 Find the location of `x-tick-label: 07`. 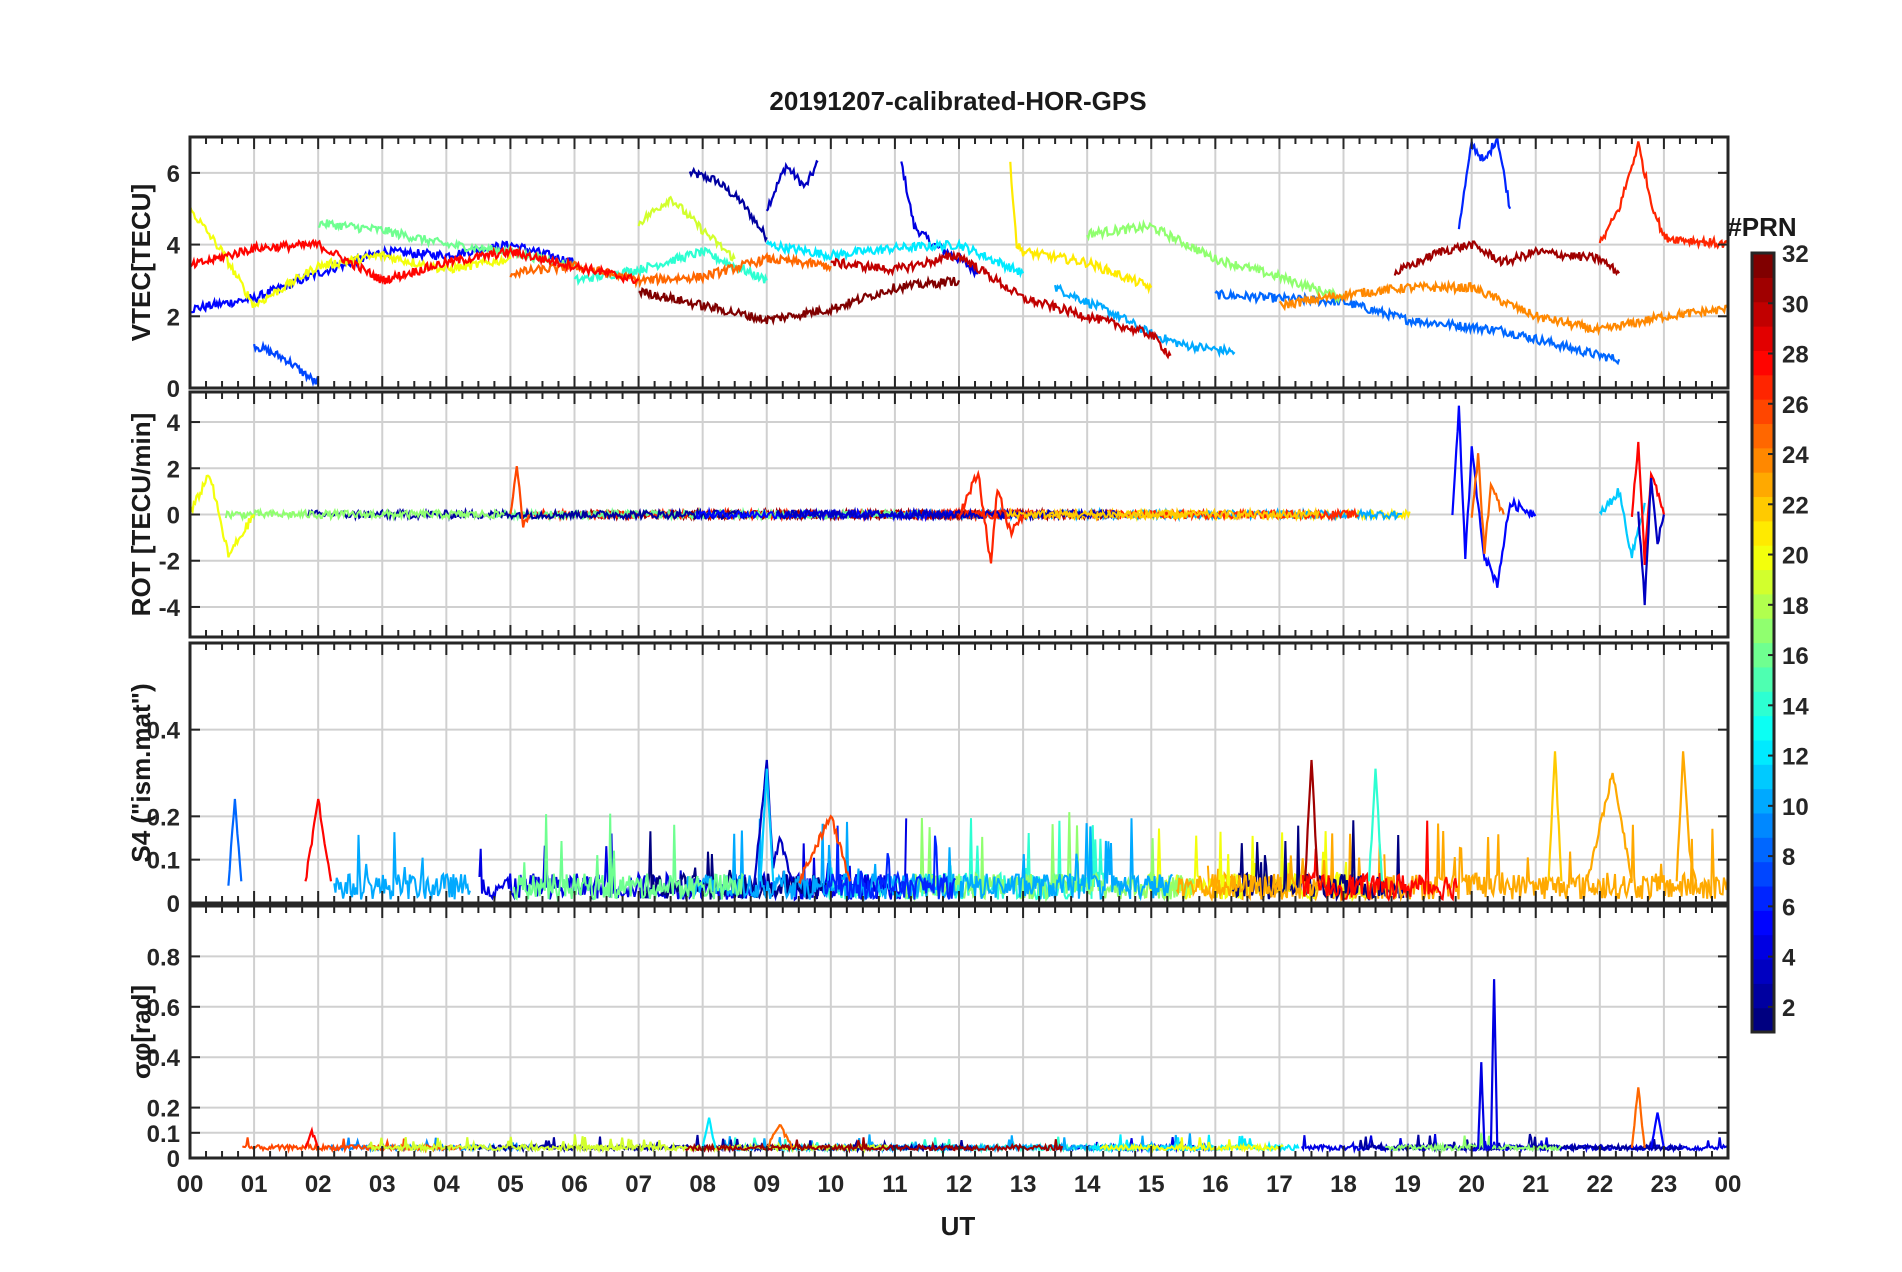

x-tick-label: 07 is located at coordinates (638, 1184).